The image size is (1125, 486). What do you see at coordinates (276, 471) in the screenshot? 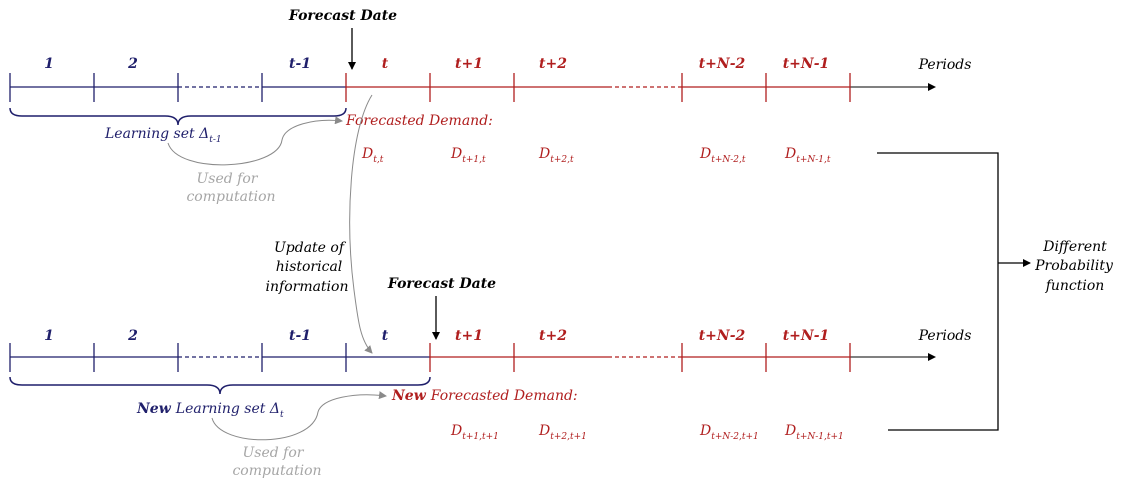
I see `bottom-used-for-label: computation` at bounding box center [276, 471].